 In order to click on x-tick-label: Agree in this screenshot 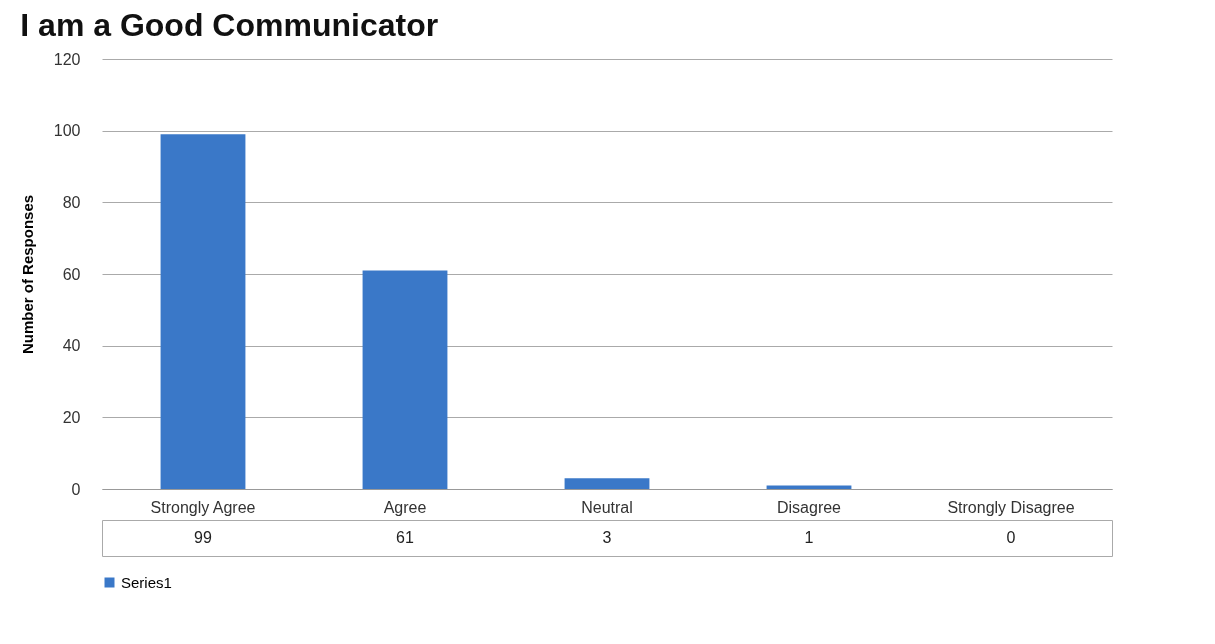, I will do `click(405, 507)`.